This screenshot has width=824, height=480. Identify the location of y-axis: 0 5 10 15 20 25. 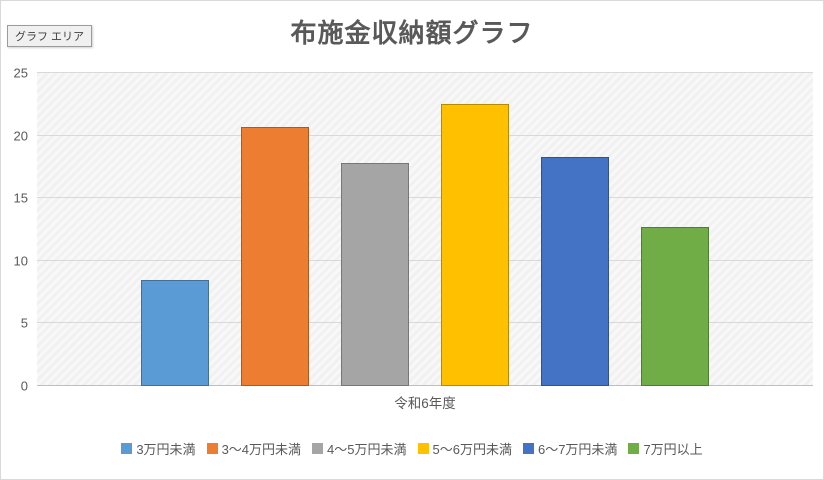
(17, 230).